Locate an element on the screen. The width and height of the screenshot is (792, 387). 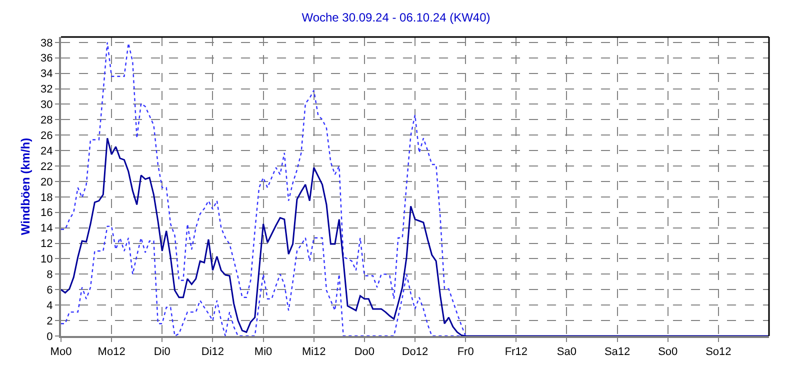
y-tick-label: 30 is located at coordinates (46, 105).